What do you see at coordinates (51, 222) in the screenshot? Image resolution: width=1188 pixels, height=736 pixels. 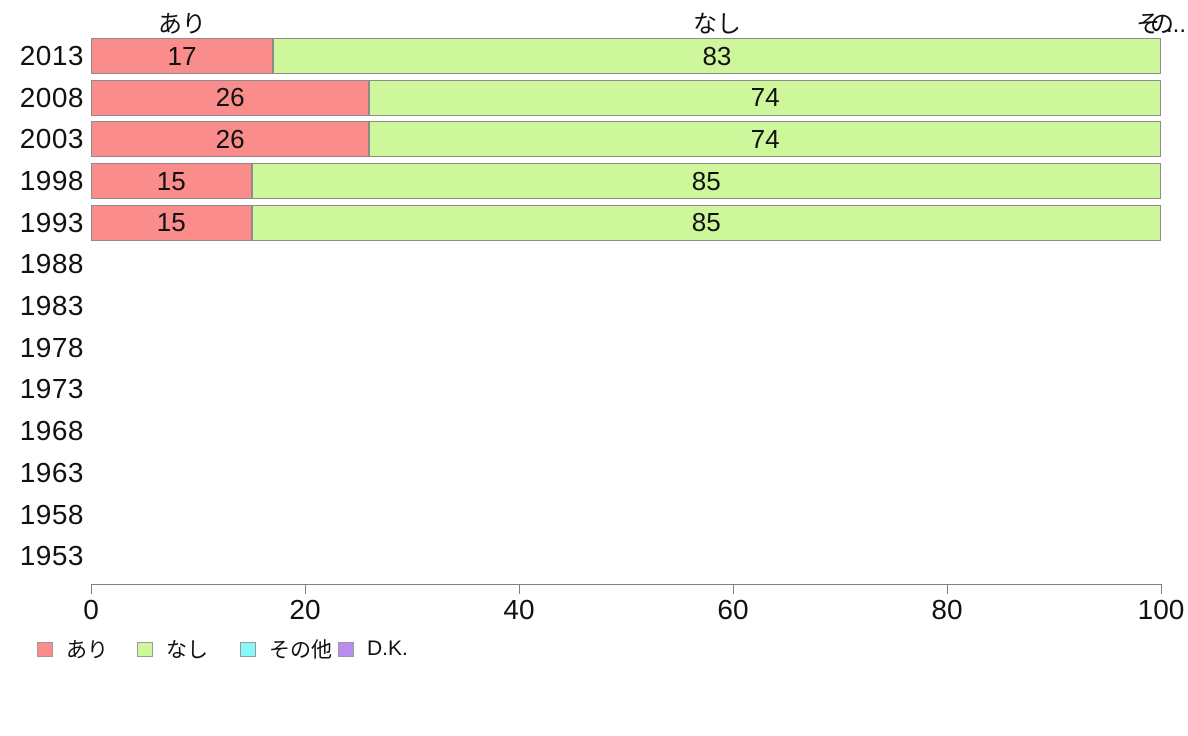 I see `y-axis-label: 1993` at bounding box center [51, 222].